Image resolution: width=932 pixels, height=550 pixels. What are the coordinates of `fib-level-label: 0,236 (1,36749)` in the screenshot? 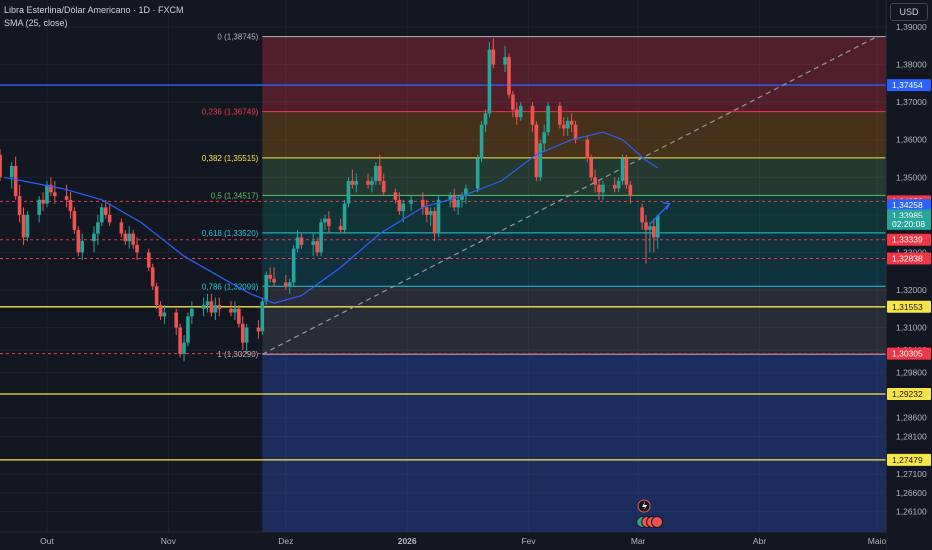 It's located at (230, 112).